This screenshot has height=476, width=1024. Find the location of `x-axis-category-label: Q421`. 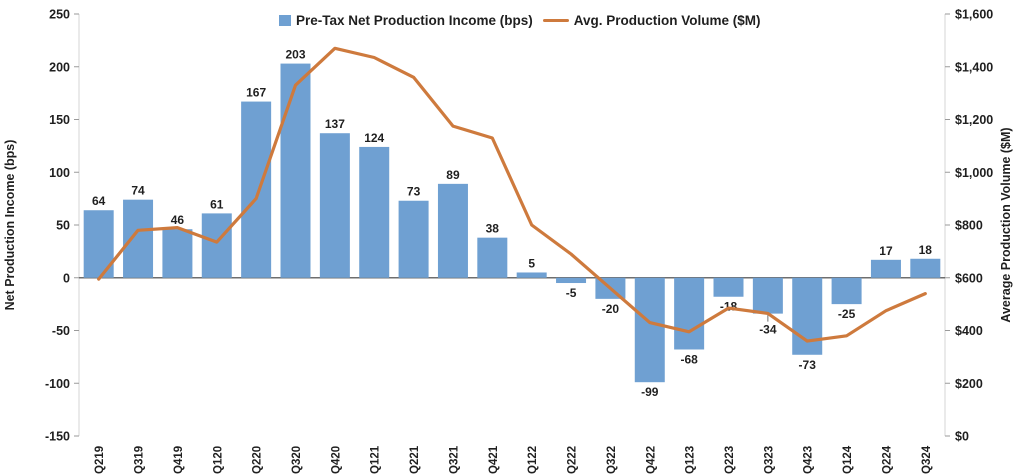

x-axis-category-label: Q421 is located at coordinates (494, 459).